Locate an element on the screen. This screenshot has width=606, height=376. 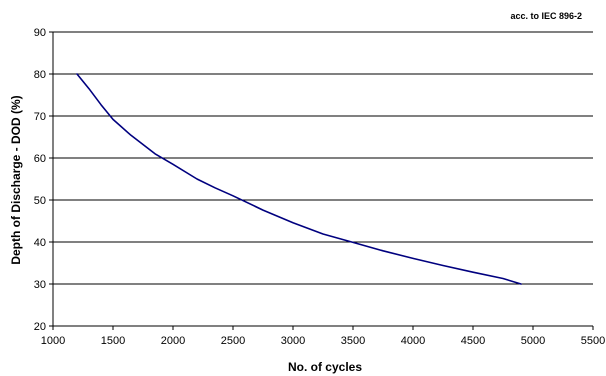
x-tick-labels: 1000 1500 2000 2500 3000 3500 4000 4500 5000 5500 is located at coordinates (323, 341).